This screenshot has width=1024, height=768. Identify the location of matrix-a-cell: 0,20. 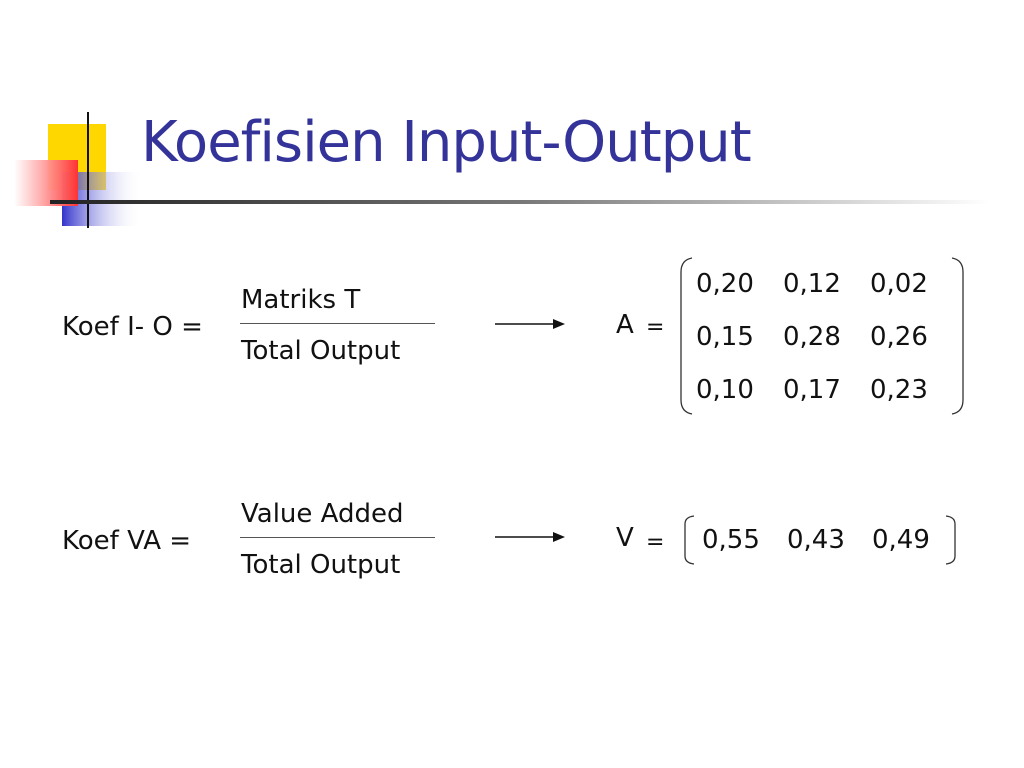
(725, 284).